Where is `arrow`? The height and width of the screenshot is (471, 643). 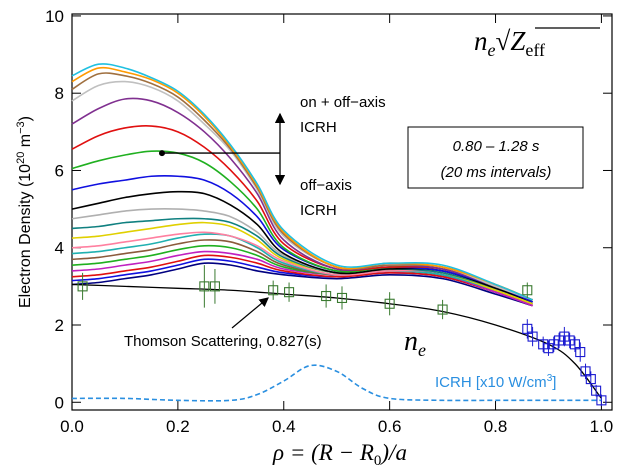
arrow is located at coordinates (250, 313).